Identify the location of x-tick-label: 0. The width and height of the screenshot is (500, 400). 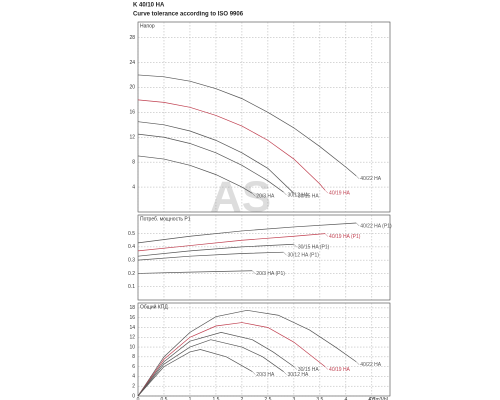
(138, 398).